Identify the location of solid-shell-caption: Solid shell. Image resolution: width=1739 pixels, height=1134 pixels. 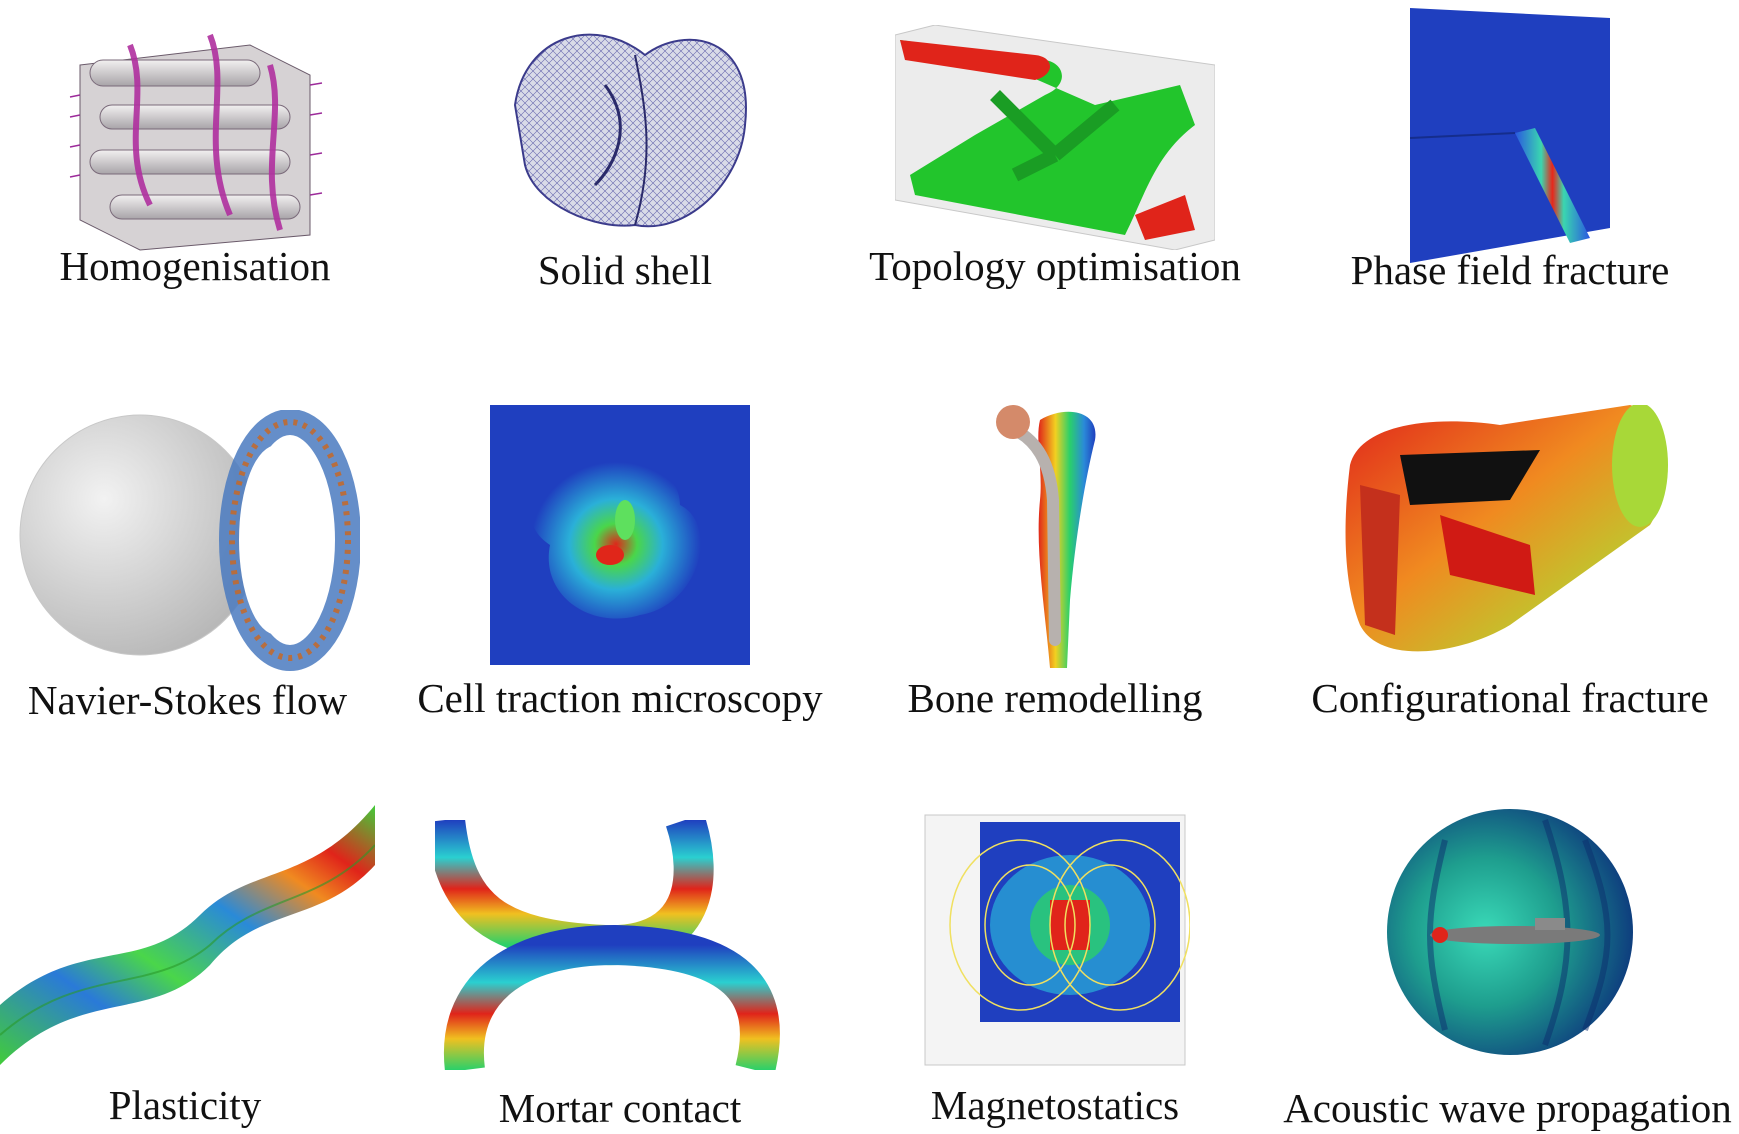
(625, 270).